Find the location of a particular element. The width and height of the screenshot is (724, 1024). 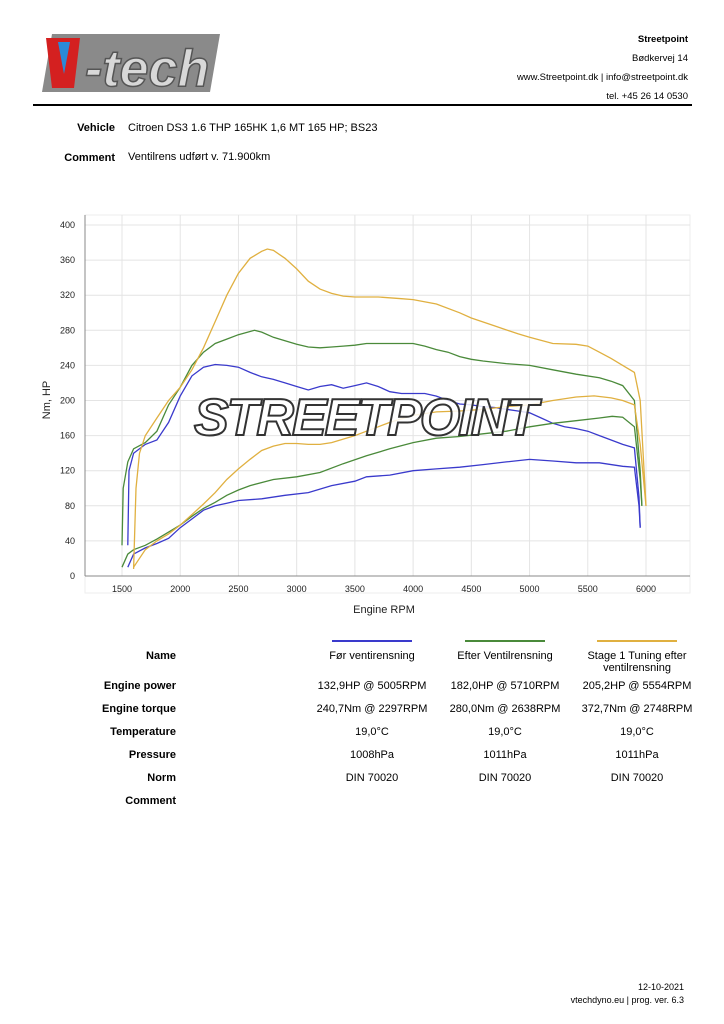

vtech-logo: -tech is located at coordinates (131, 65).